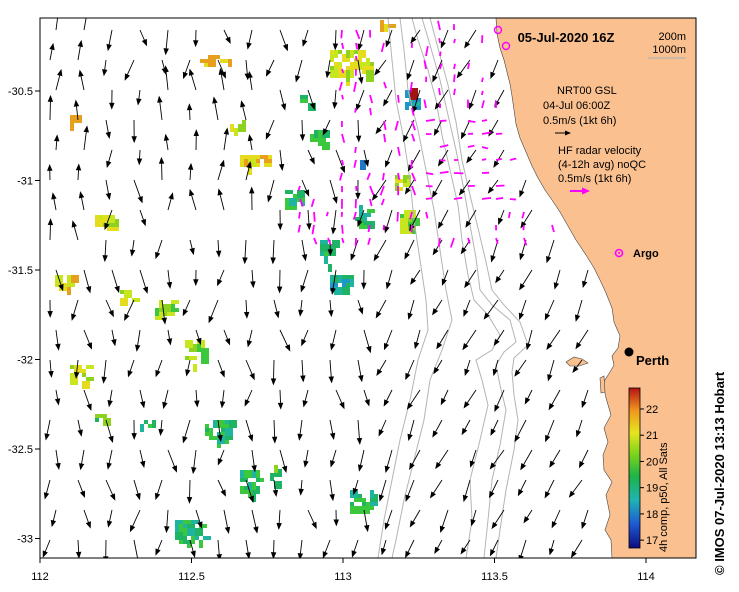  What do you see at coordinates (634, 468) in the screenshot?
I see `colorbar` at bounding box center [634, 468].